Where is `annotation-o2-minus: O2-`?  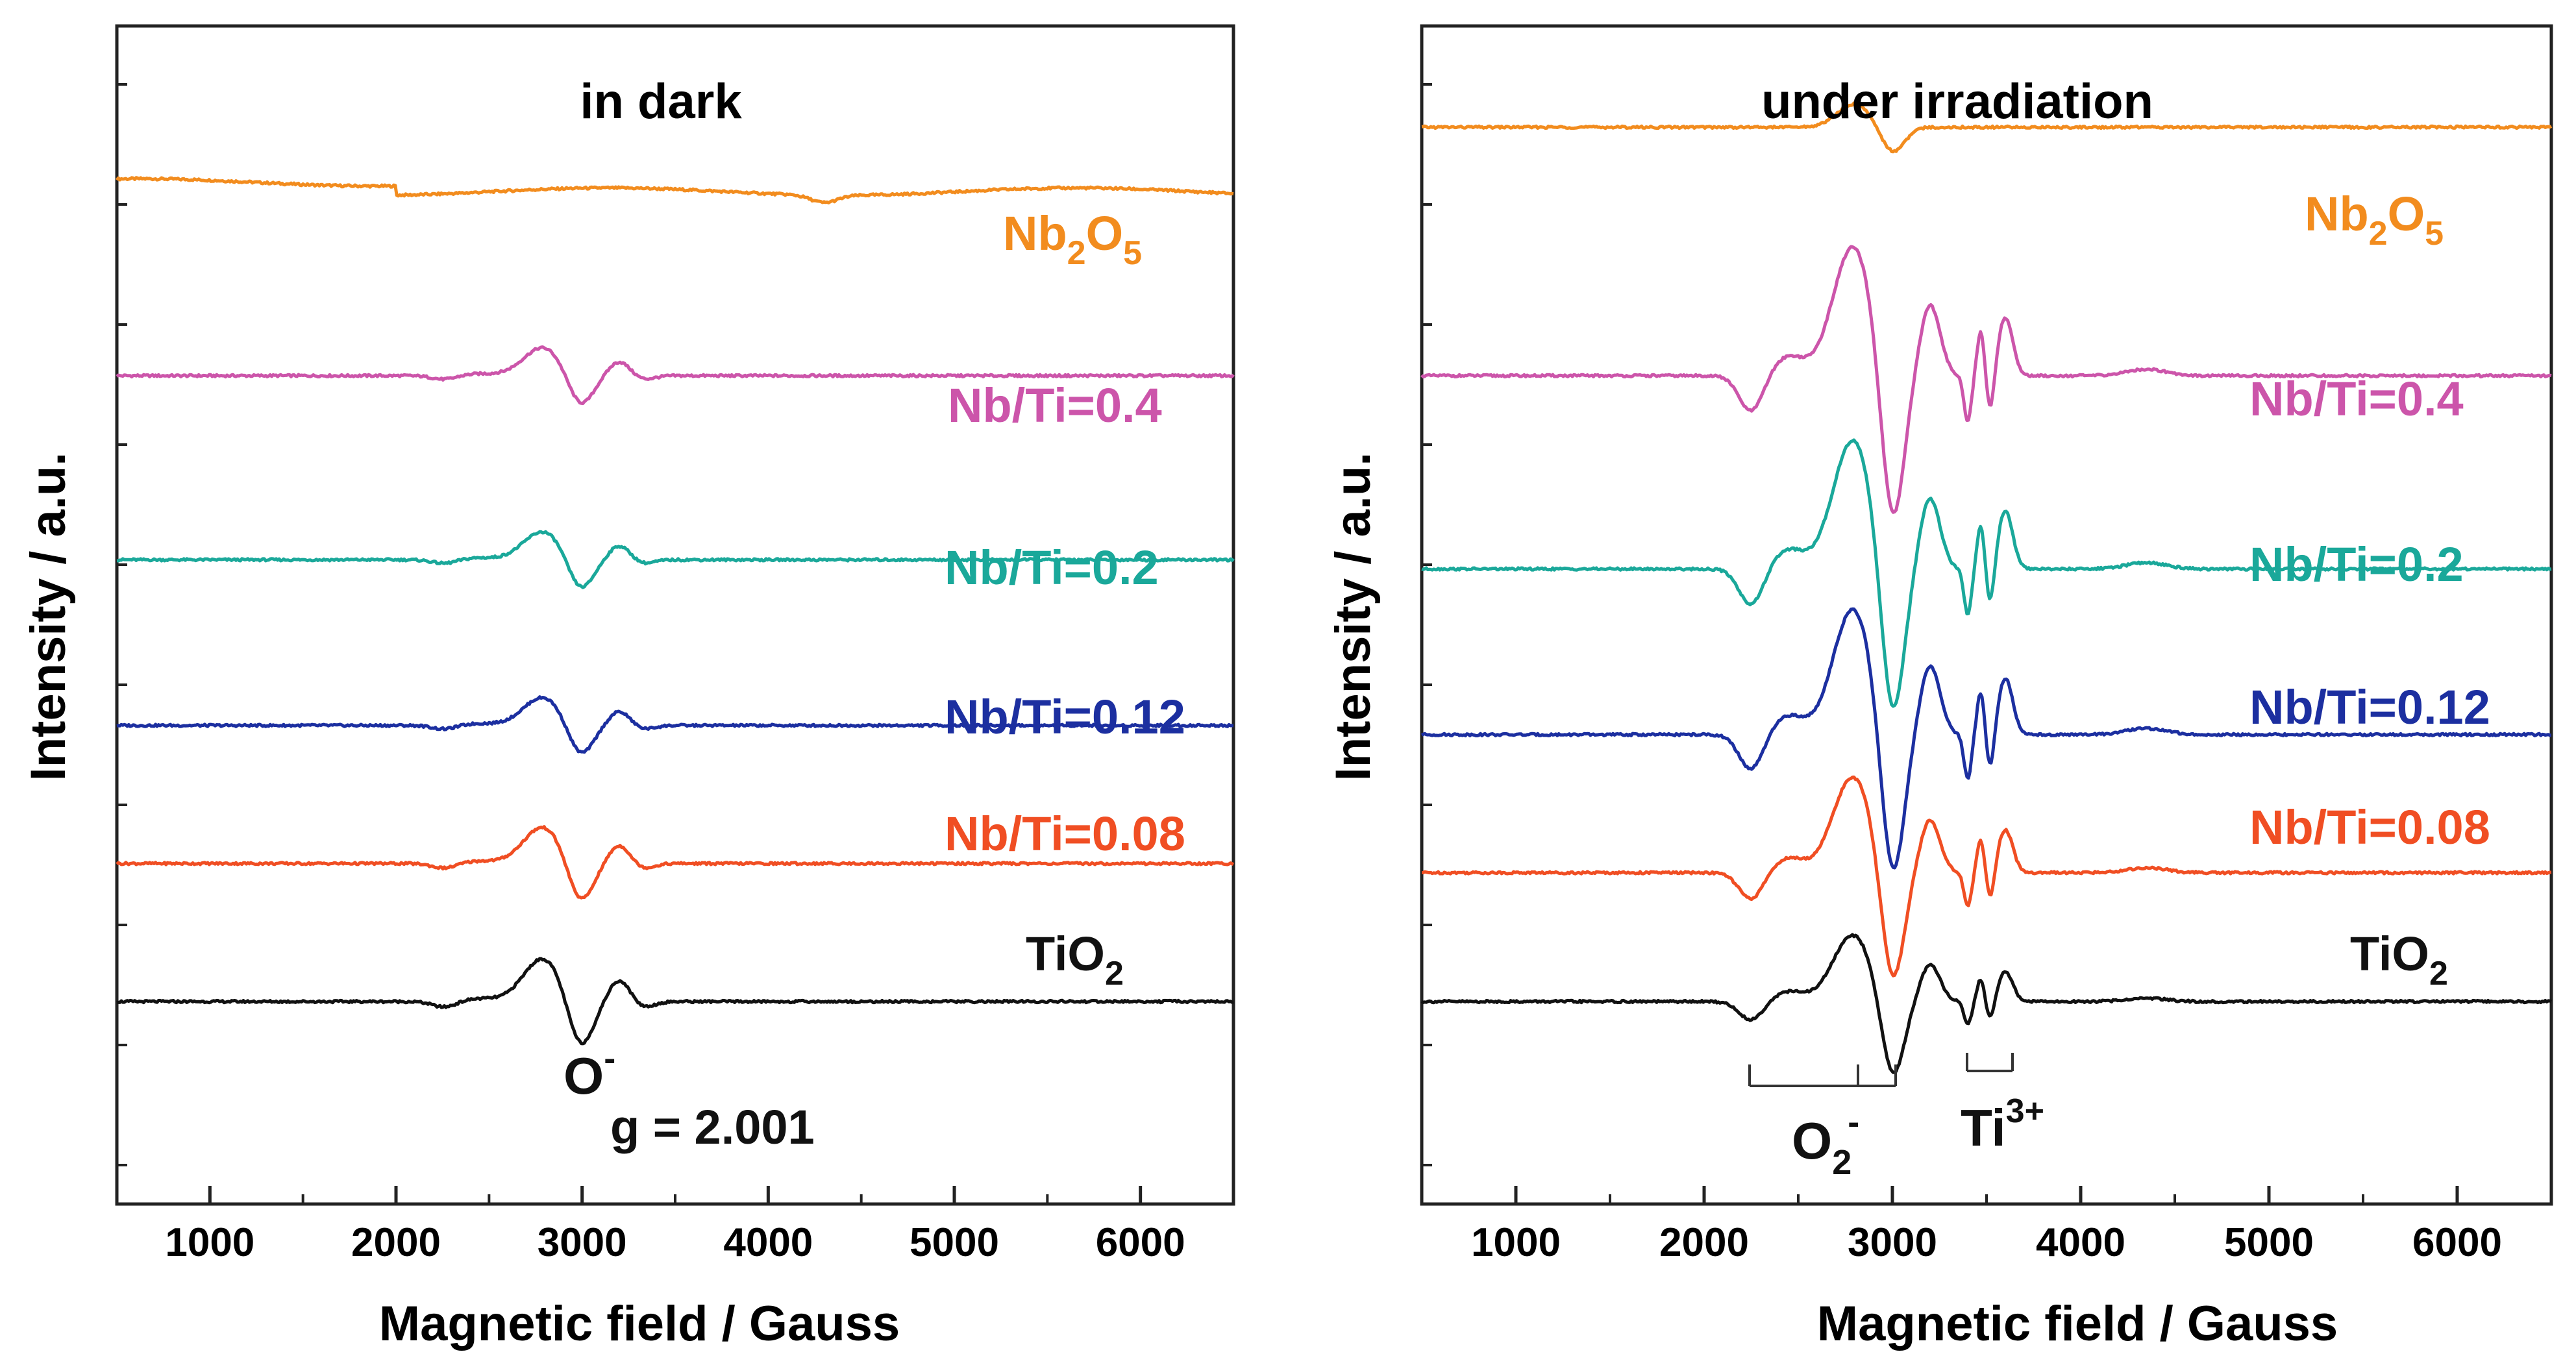
annotation-o2-minus: O2- is located at coordinates (1825, 1142).